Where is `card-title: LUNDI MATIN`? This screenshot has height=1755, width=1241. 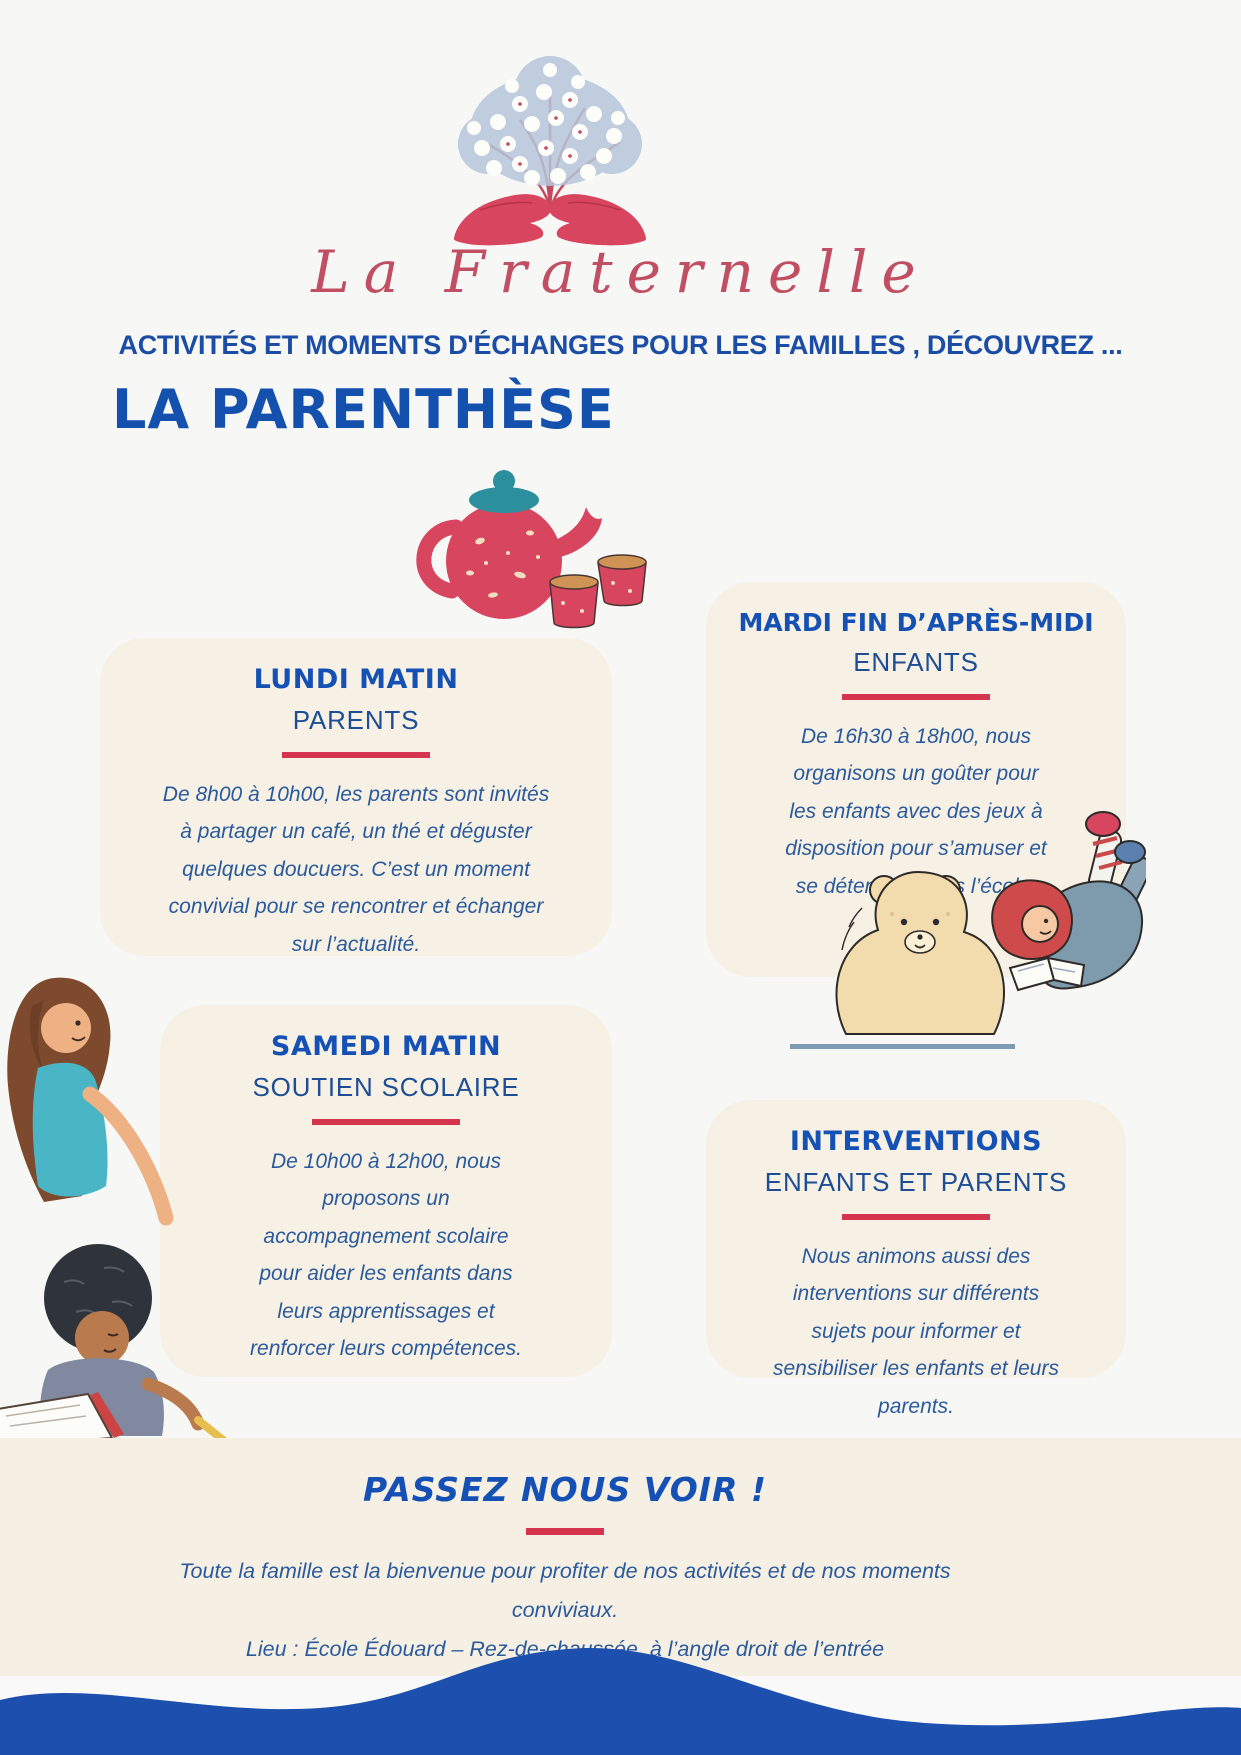
card-title: LUNDI MATIN is located at coordinates (356, 679).